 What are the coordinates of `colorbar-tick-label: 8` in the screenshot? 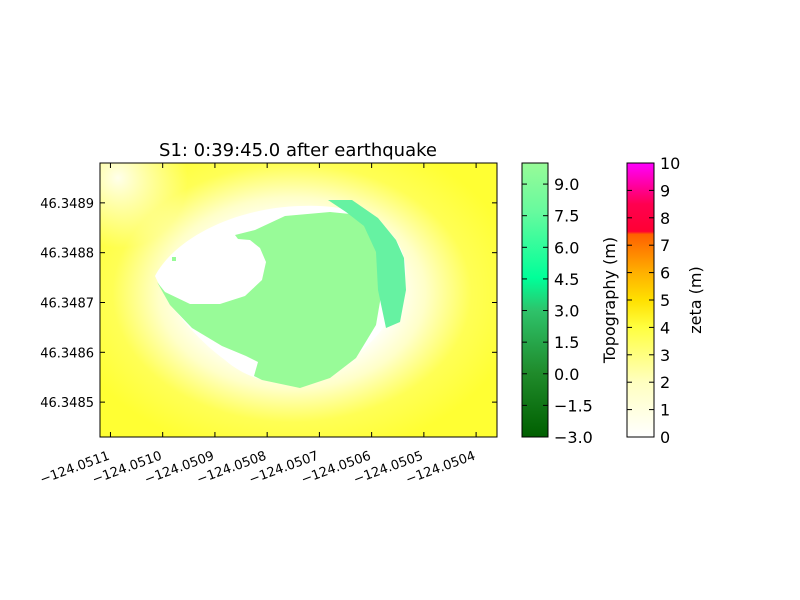 It's located at (665, 218).